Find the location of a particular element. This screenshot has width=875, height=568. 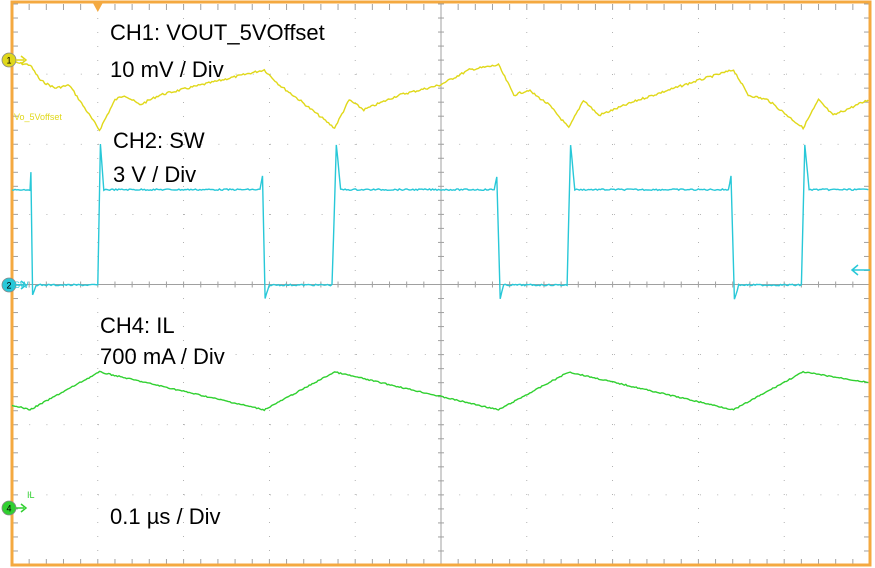

ch4-name-label: CH4: IL is located at coordinates (137, 325).